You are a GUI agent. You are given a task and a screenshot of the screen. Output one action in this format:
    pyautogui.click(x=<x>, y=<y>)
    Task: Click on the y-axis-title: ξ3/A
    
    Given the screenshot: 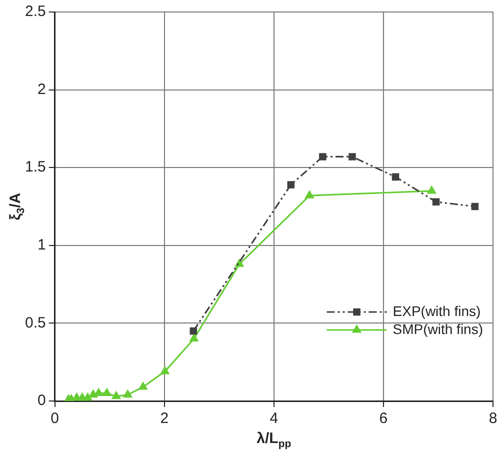 What is the action you would take?
    pyautogui.click(x=17, y=206)
    